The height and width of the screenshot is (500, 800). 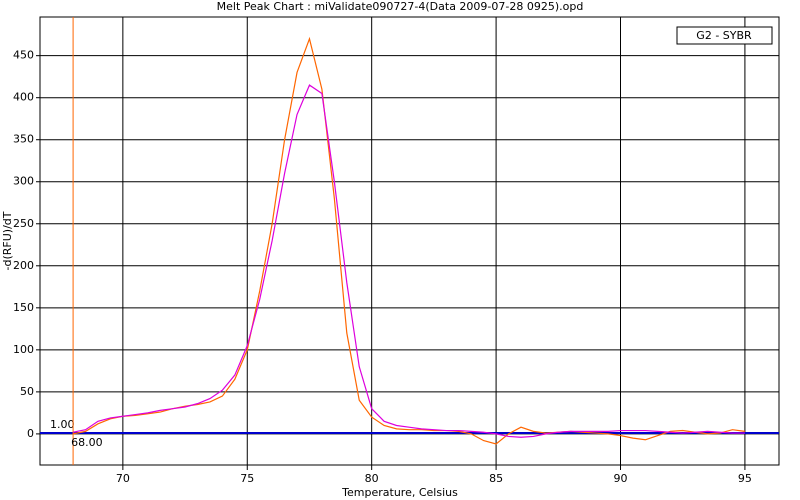 I want to click on legend-text: G2 - SYBR, so click(x=724, y=35).